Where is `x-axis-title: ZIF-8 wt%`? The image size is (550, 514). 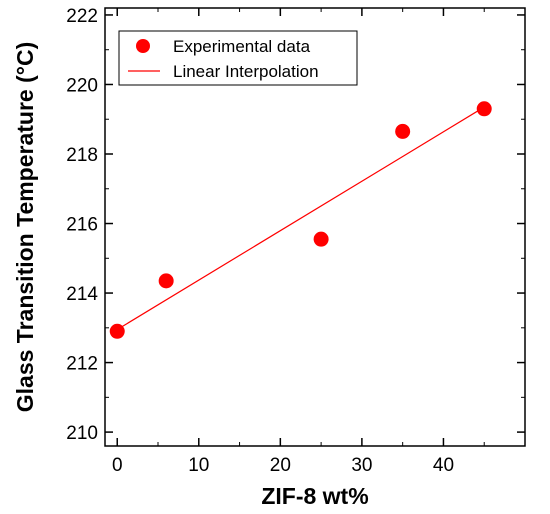 x-axis-title: ZIF-8 wt% is located at coordinates (314, 496).